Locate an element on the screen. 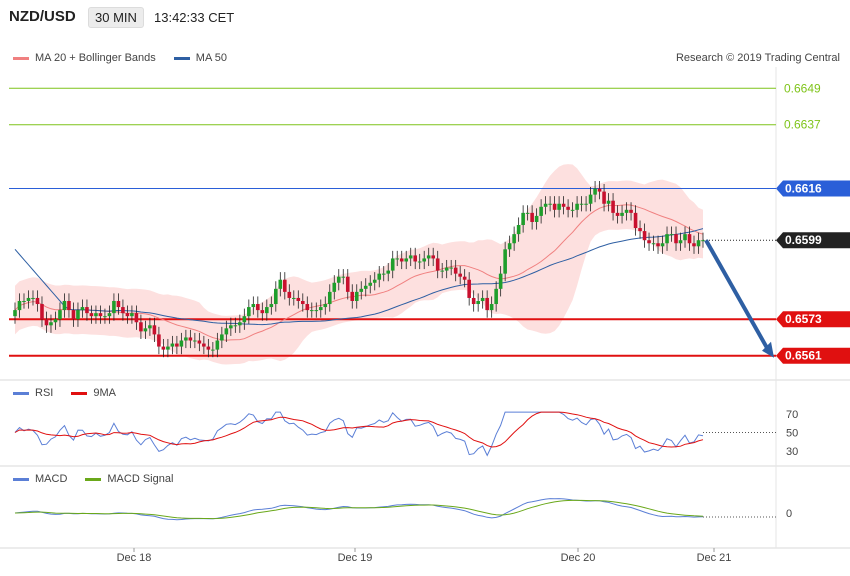  legend-label: 9MA is located at coordinates (104, 393).